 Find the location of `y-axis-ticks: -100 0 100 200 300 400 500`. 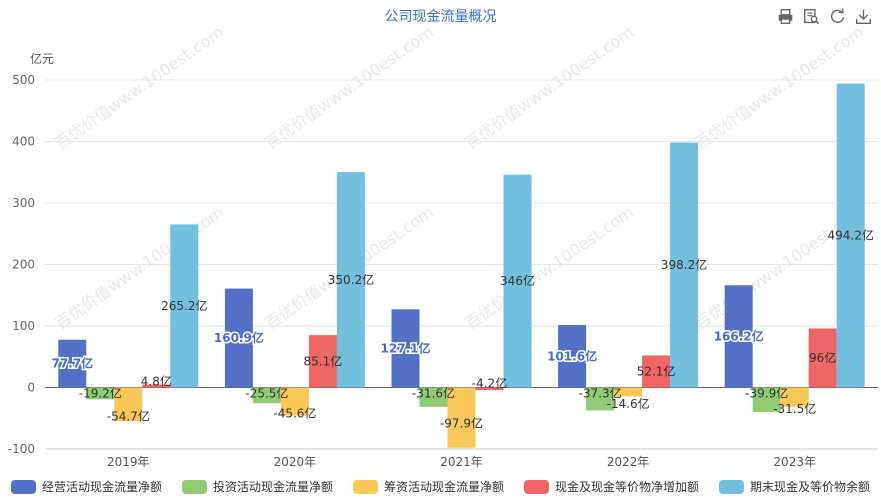

y-axis-ticks: -100 0 100 200 300 400 500 is located at coordinates (21, 264).